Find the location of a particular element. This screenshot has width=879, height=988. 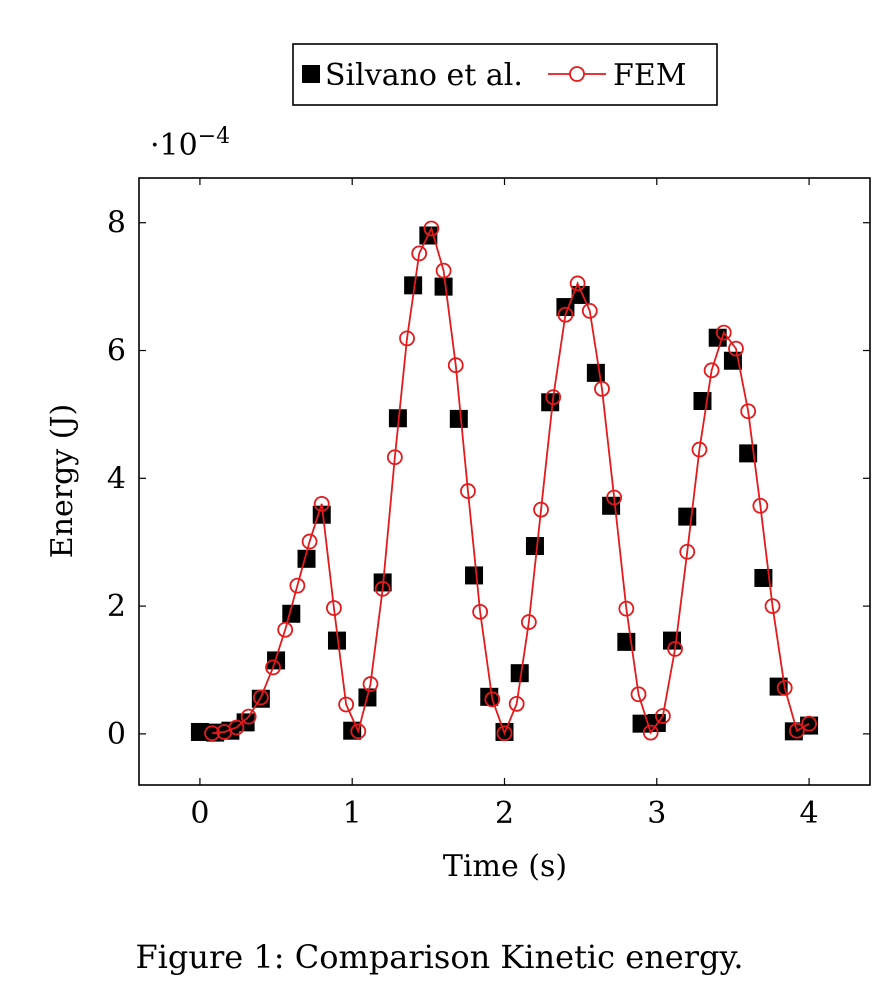

legend-label-fem: FEM is located at coordinates (649, 75).